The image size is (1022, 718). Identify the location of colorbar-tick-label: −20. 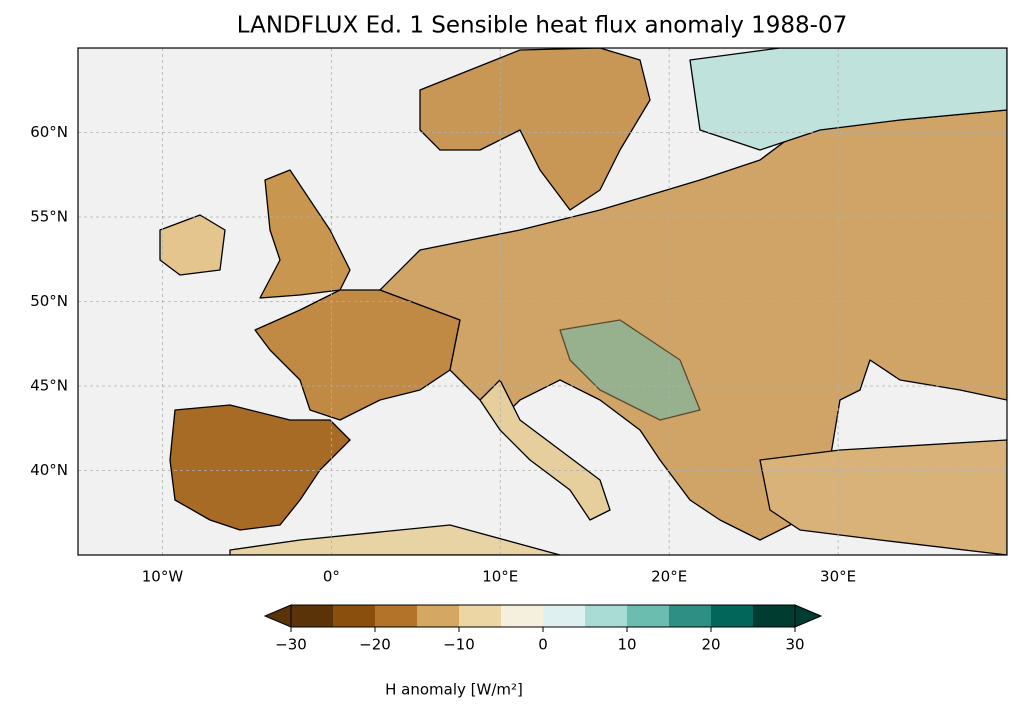
(375, 645).